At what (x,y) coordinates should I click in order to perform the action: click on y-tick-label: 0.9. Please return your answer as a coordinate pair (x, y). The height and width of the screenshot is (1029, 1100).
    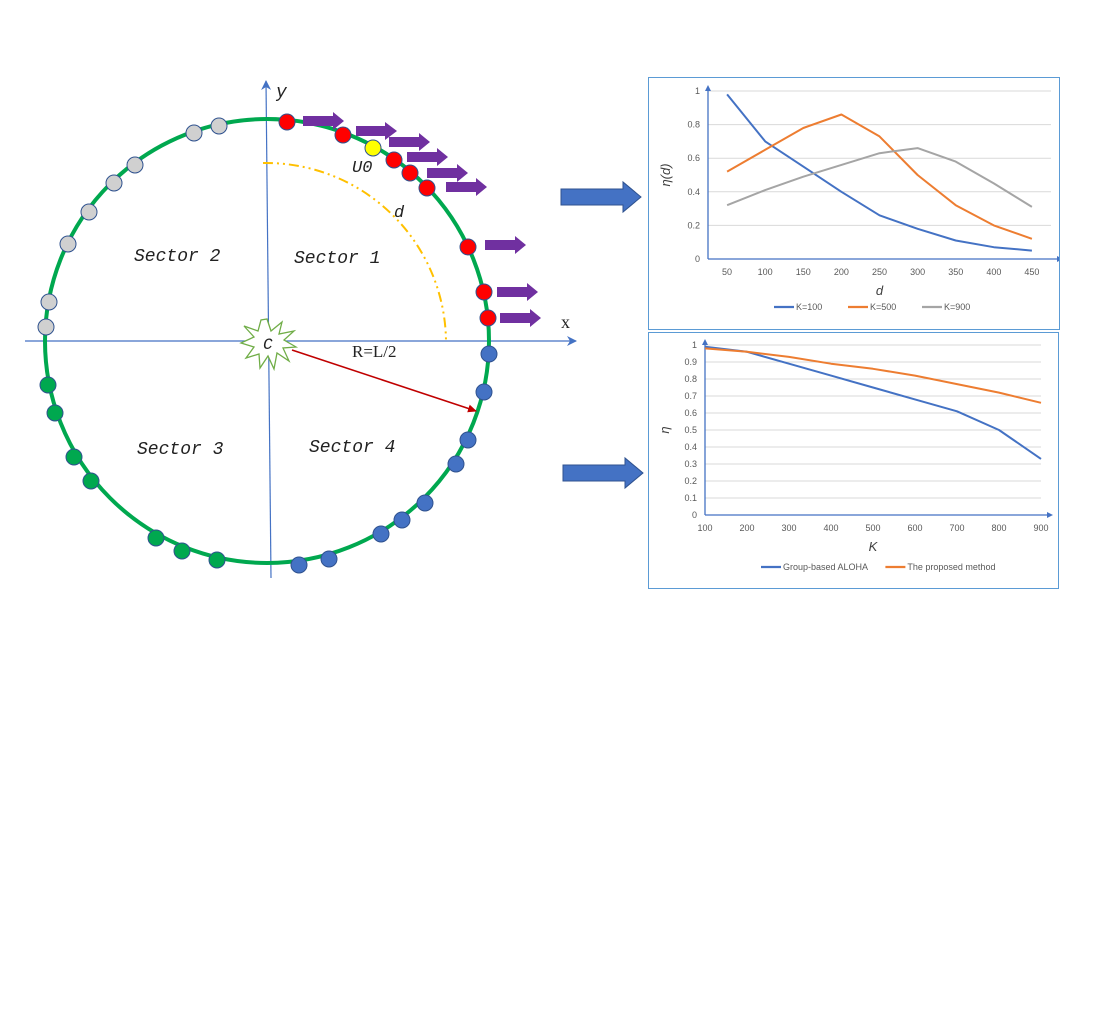
    Looking at the image, I should click on (690, 362).